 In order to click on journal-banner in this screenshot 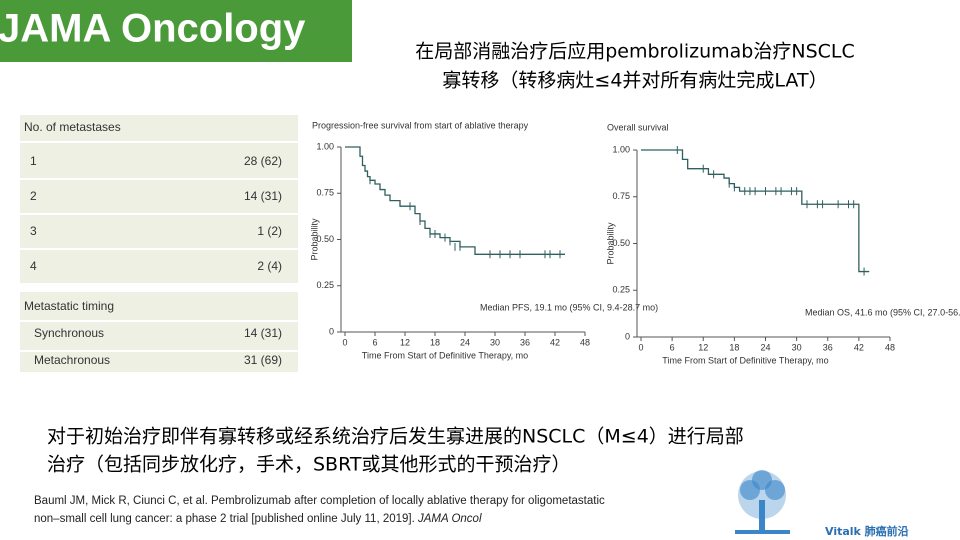, I will do `click(176, 31)`.